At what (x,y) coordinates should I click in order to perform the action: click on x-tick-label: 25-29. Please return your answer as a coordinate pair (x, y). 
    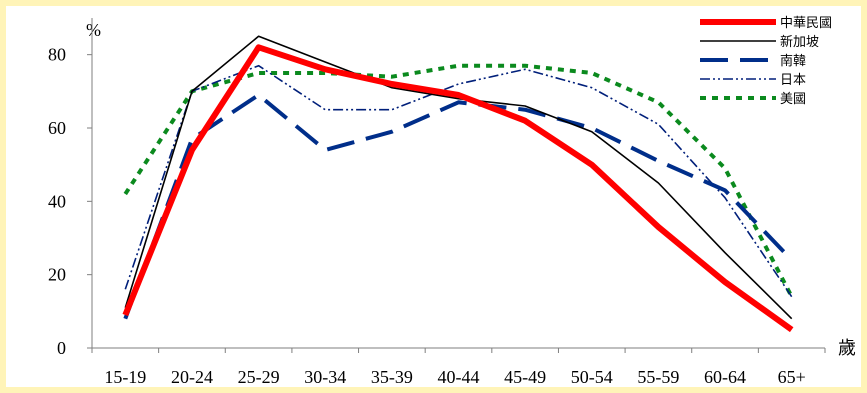
    Looking at the image, I should click on (259, 377).